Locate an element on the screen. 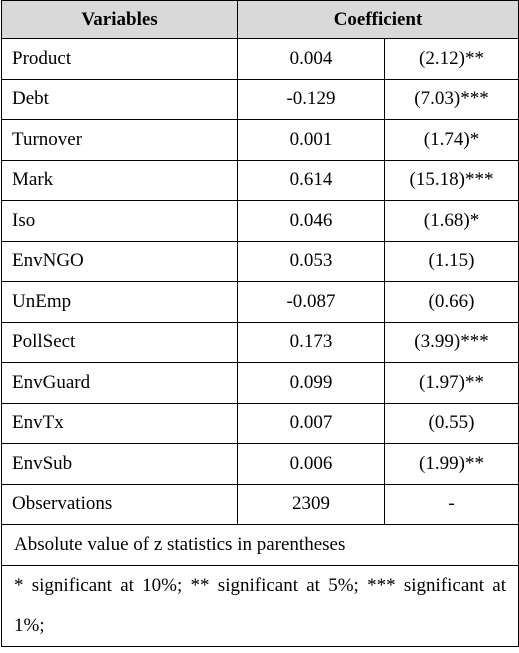  table-row: PollSect 0.173 (3.99)*** is located at coordinates (260, 342).